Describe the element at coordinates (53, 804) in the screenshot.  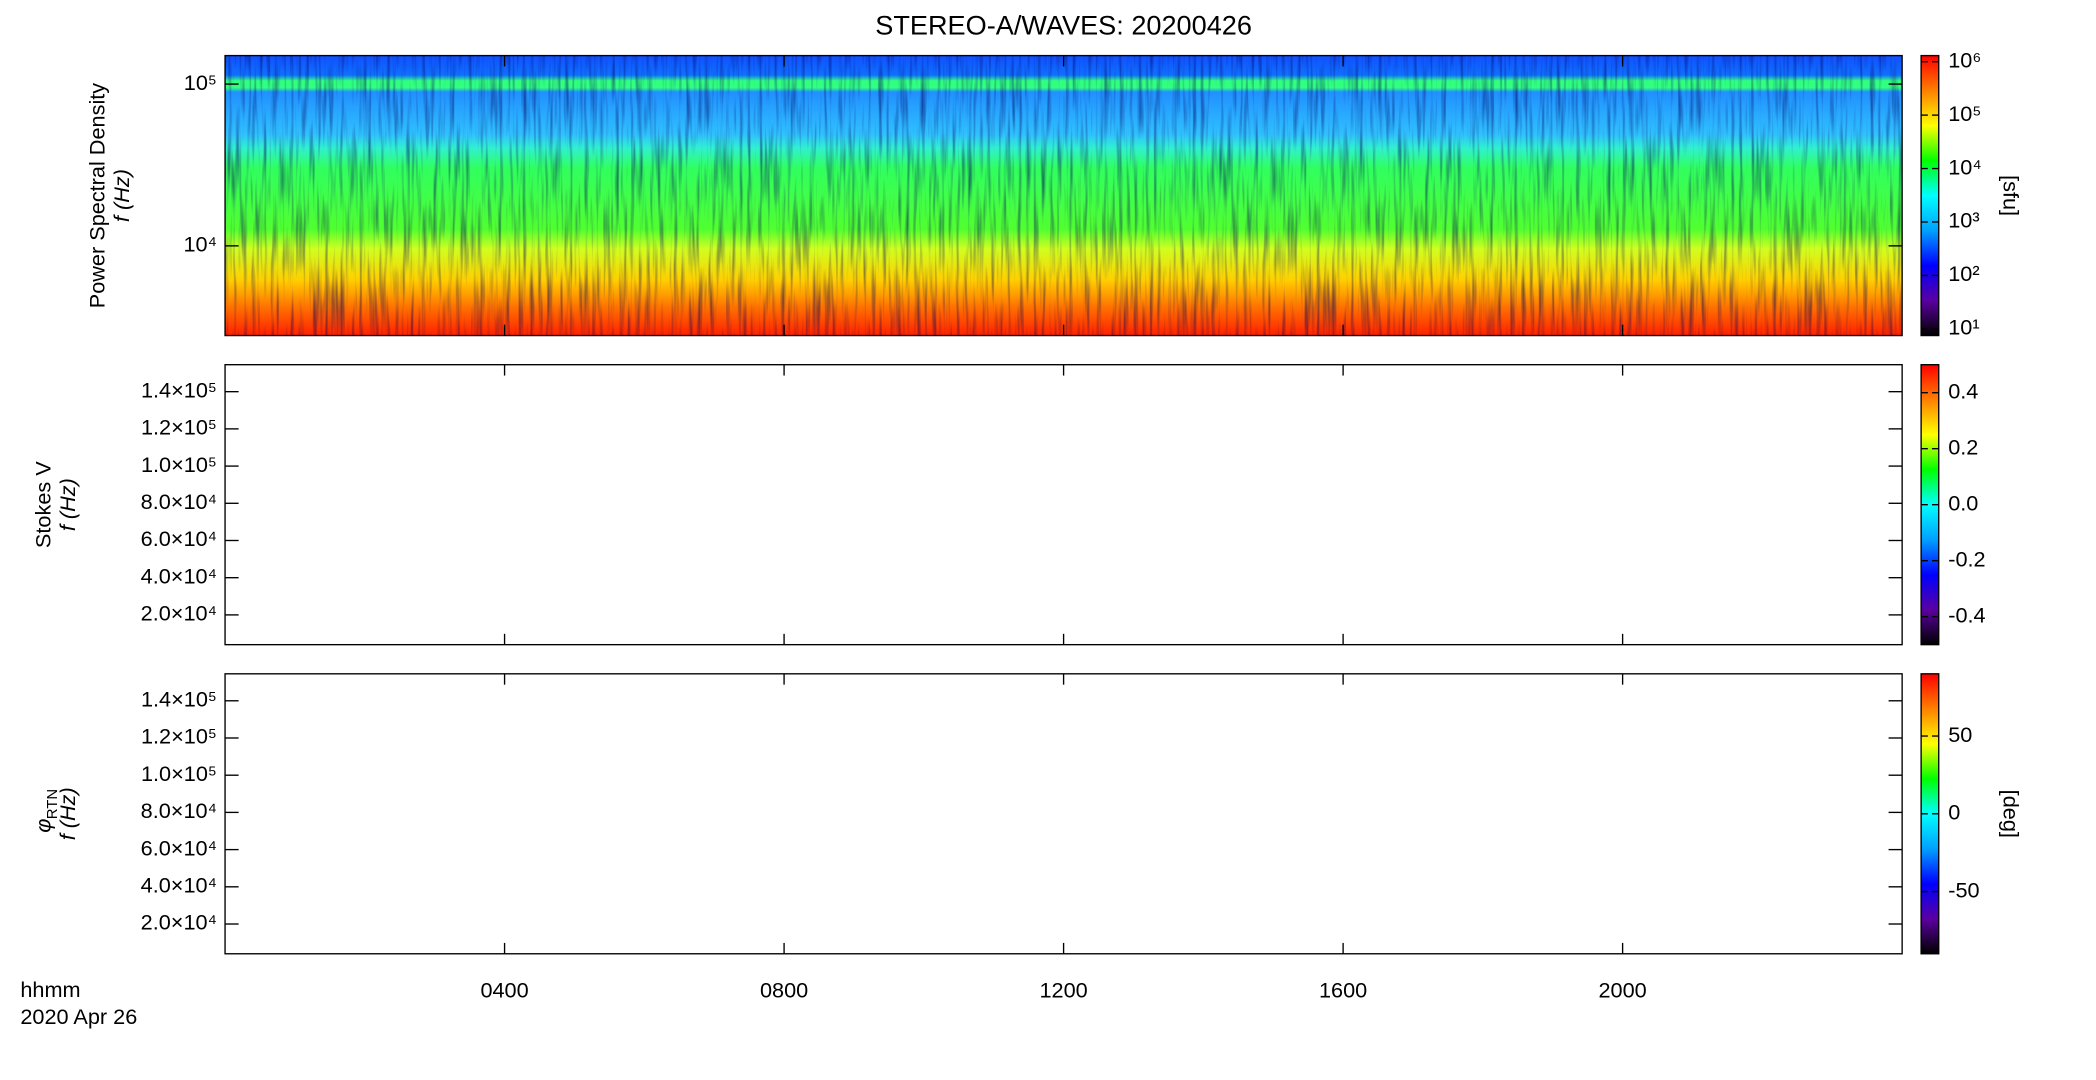
I see `y-axis-label-subscript: RTN` at that location.